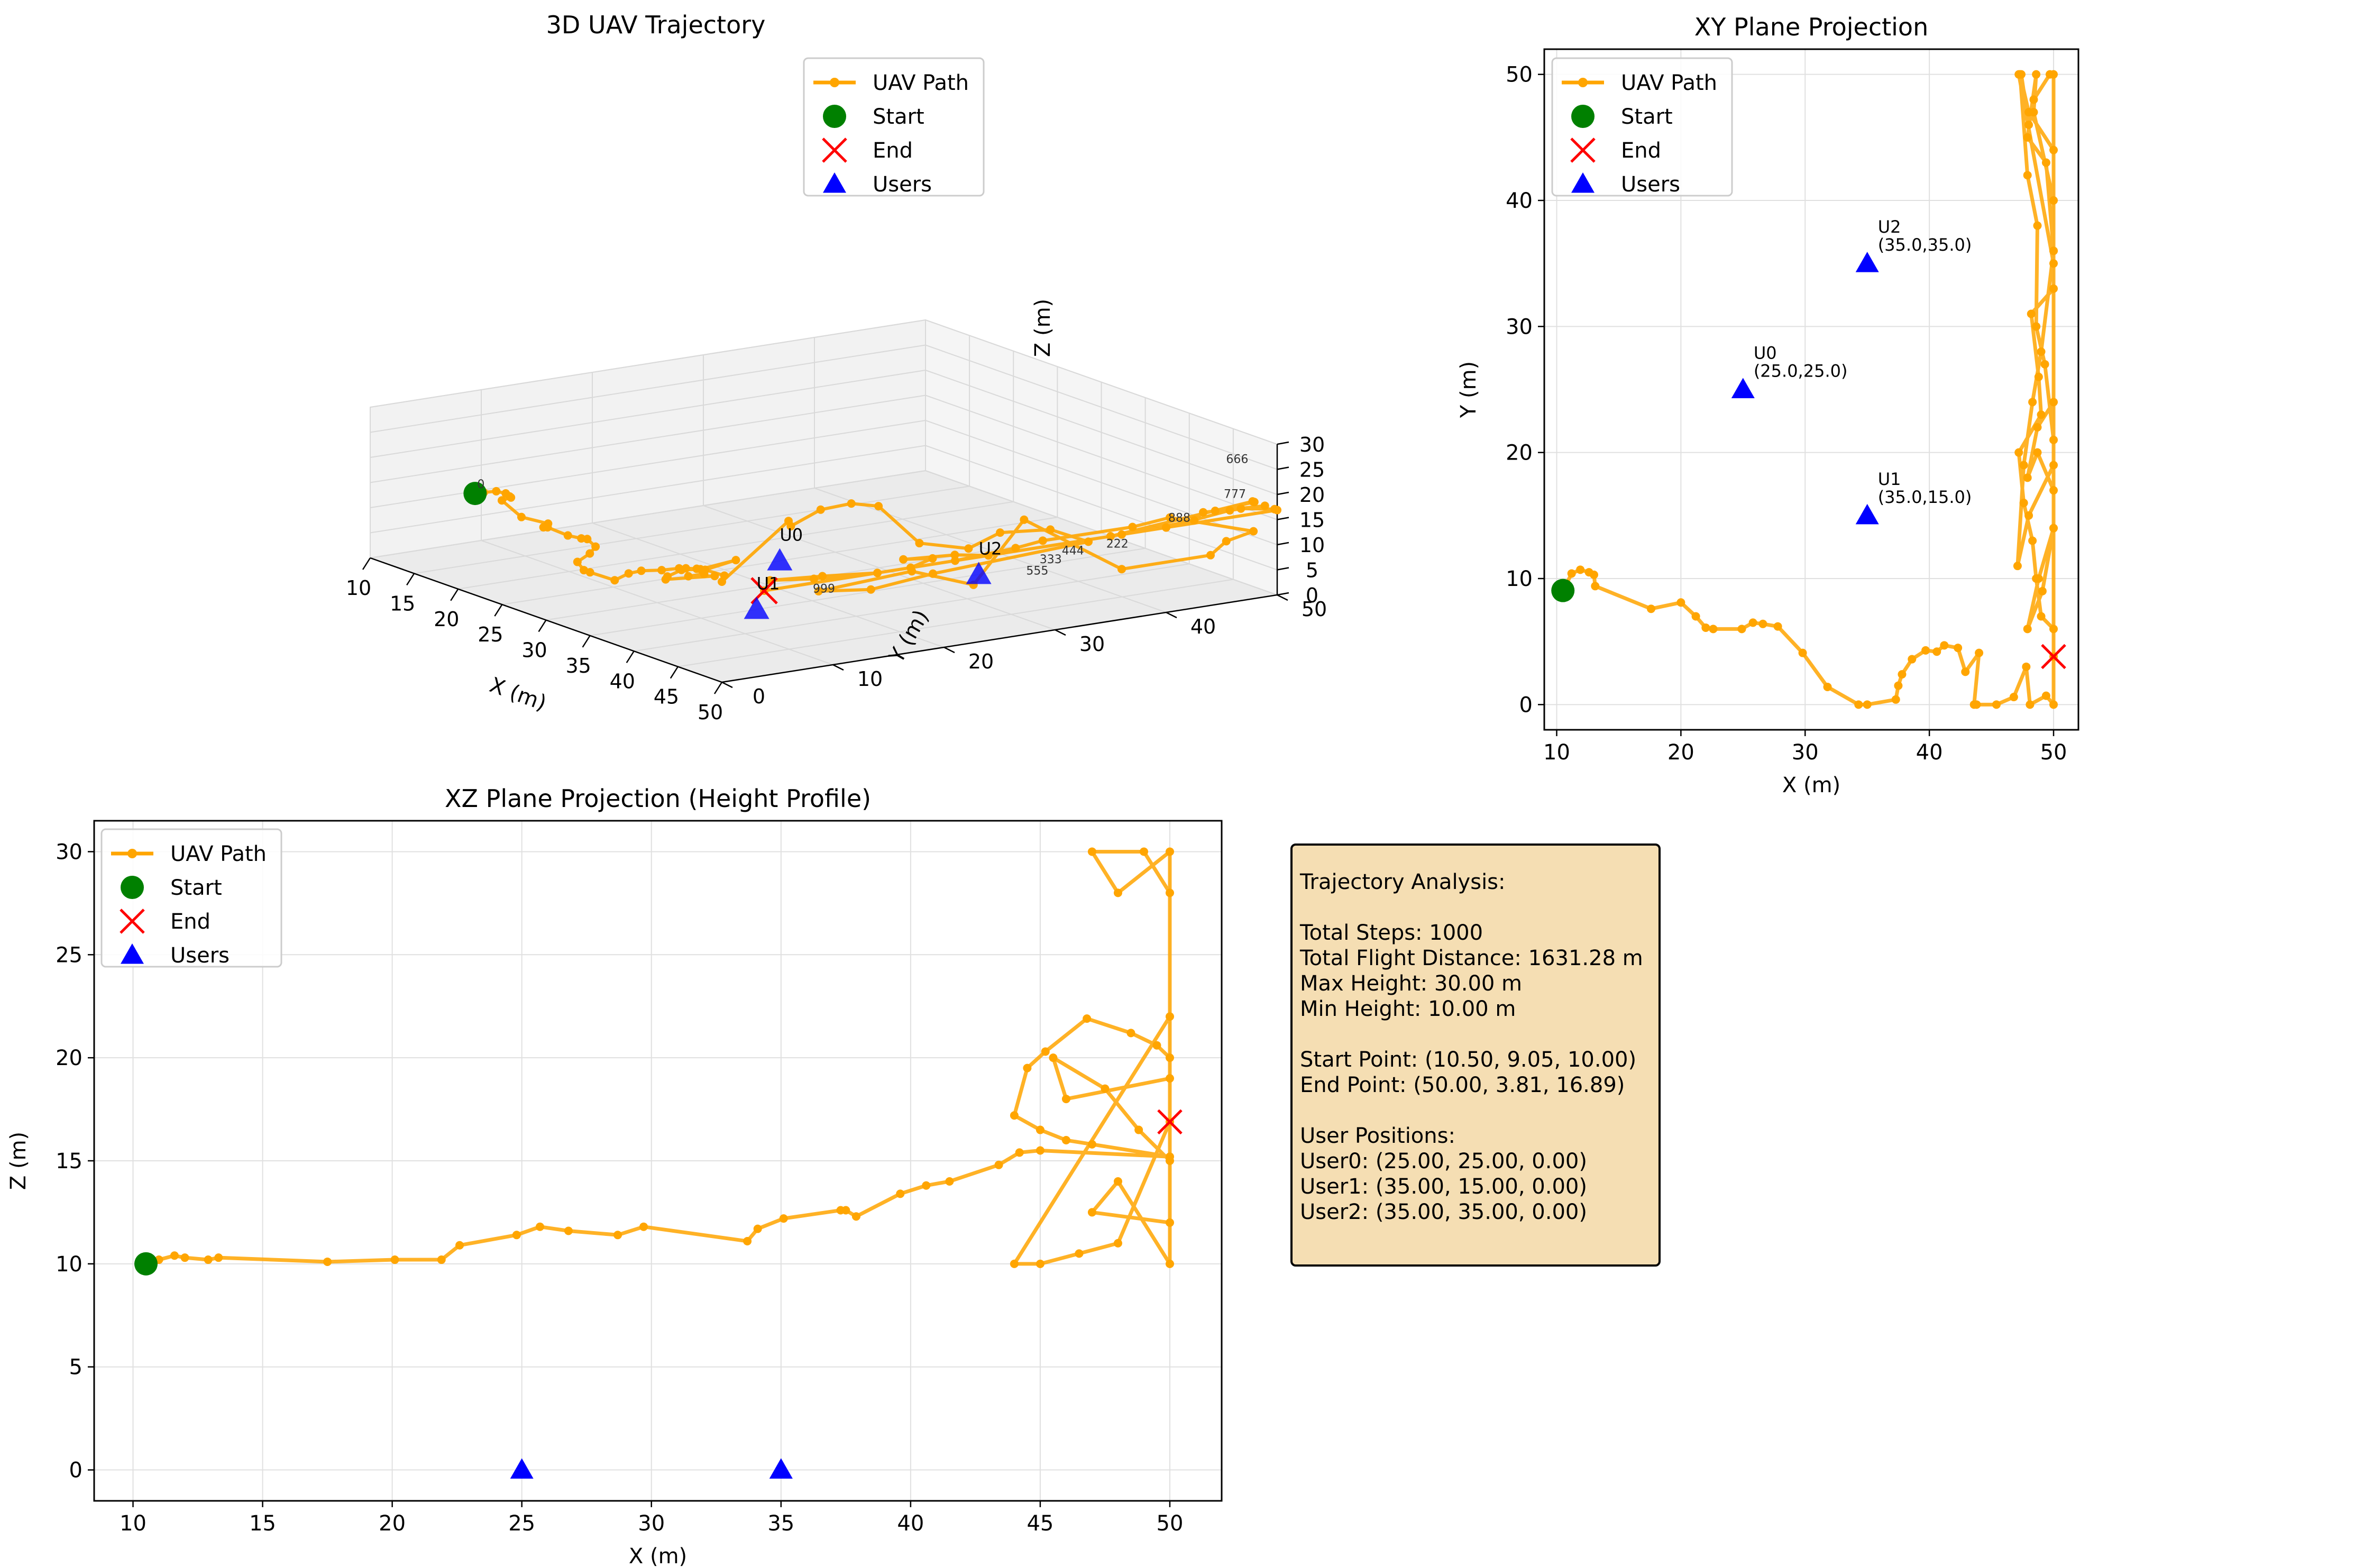 The width and height of the screenshot is (2364, 1568). Describe the element at coordinates (1642, 127) in the screenshot. I see `legend-box` at that location.